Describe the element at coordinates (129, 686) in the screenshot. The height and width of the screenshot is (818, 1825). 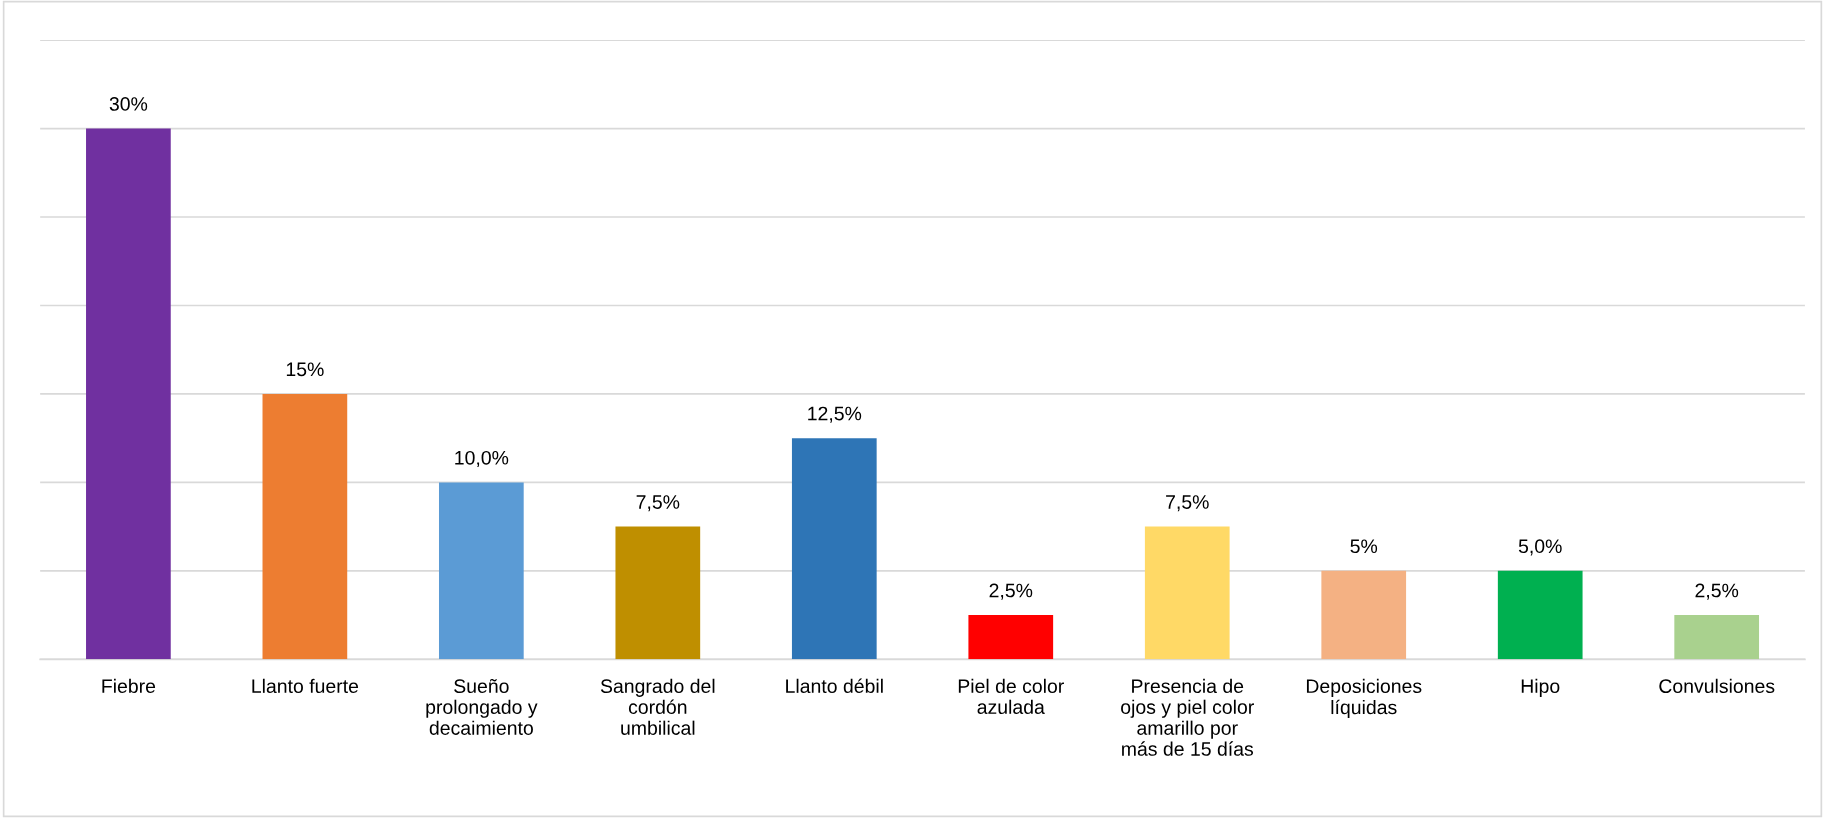
I see `x-tick-label: Fiebre` at that location.